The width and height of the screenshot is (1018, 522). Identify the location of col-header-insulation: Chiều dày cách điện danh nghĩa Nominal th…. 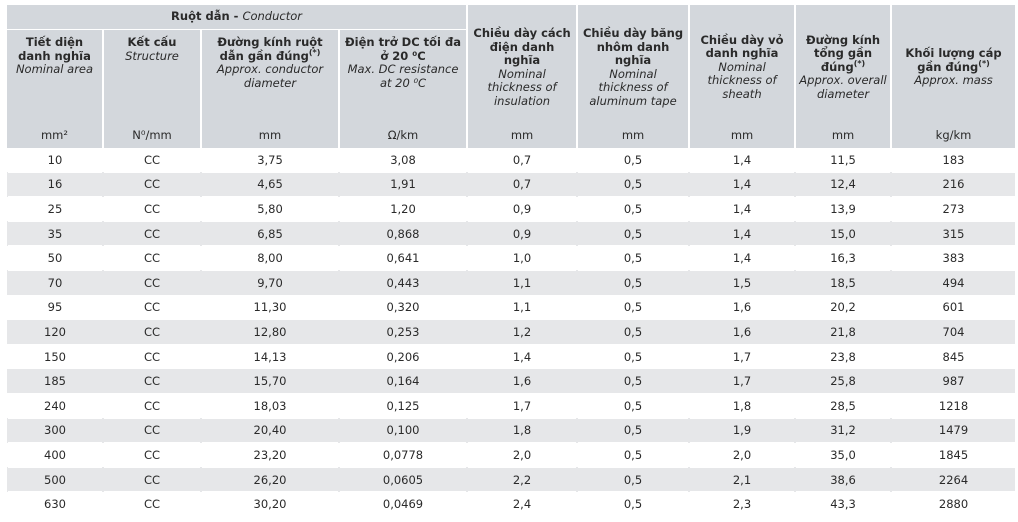
(522, 64).